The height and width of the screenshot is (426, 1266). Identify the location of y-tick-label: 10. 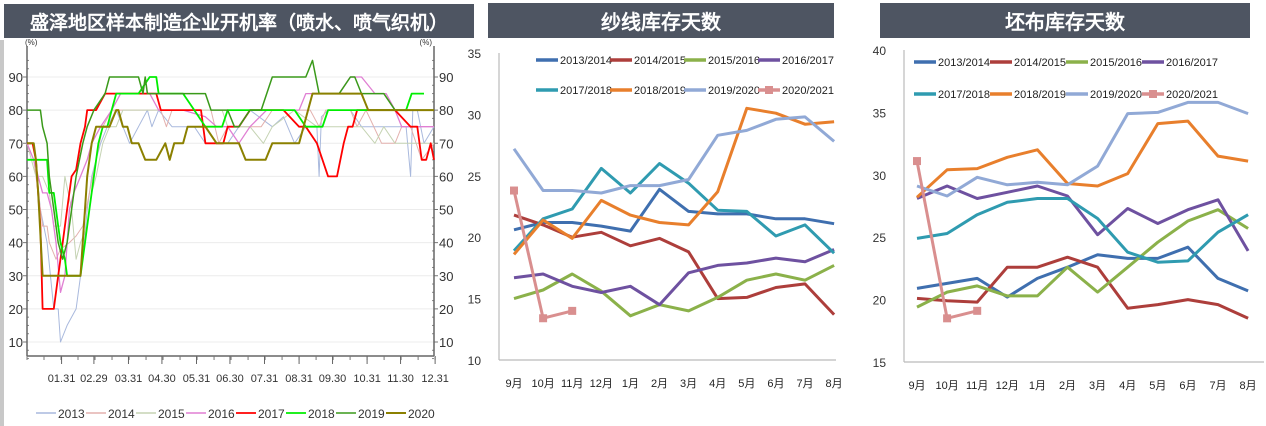
(475, 361).